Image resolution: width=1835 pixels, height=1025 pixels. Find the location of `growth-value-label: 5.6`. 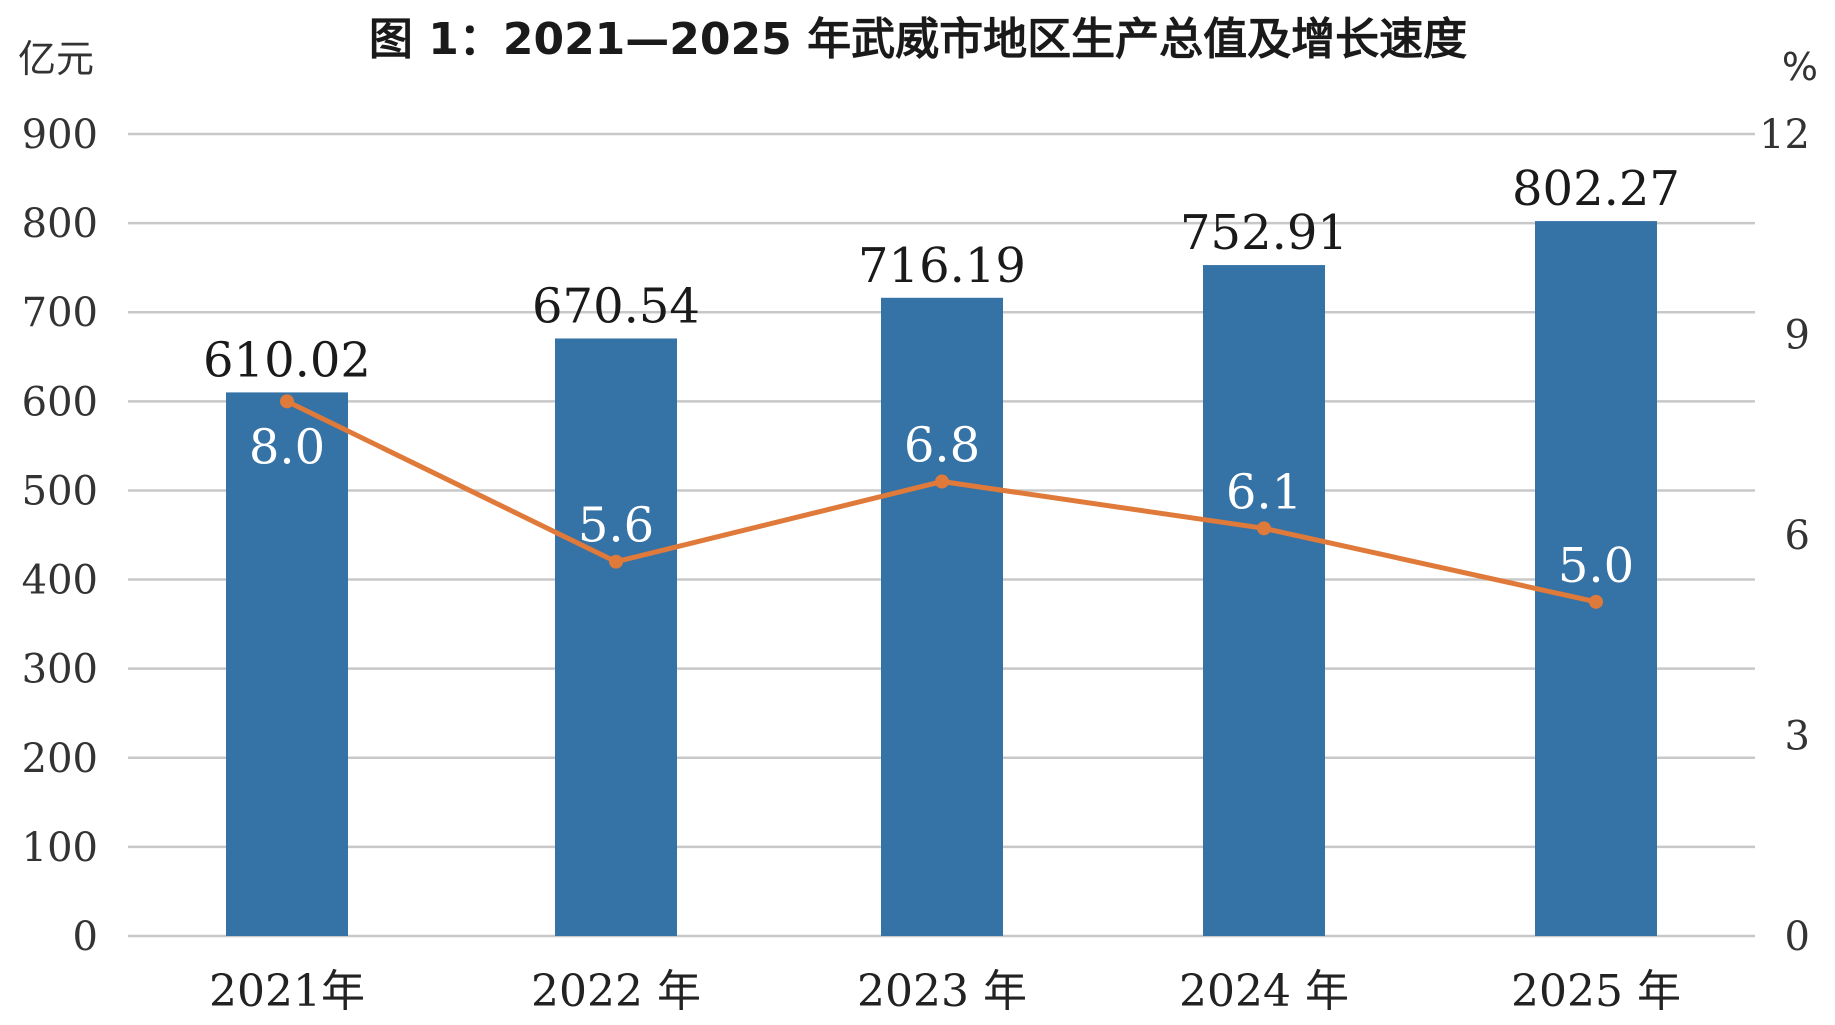

growth-value-label: 5.6 is located at coordinates (616, 526).